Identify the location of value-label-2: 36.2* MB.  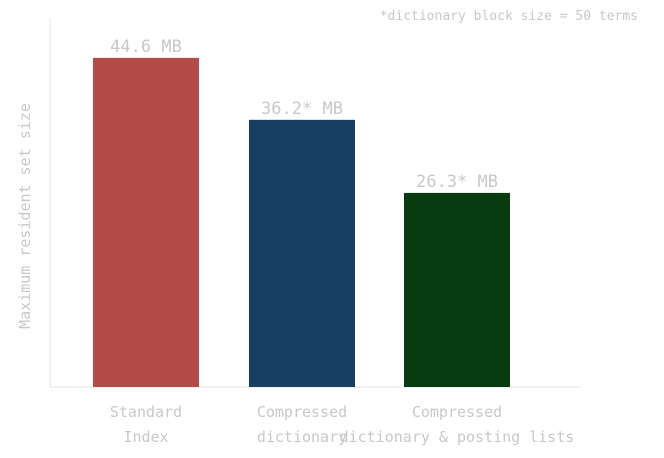
(302, 109).